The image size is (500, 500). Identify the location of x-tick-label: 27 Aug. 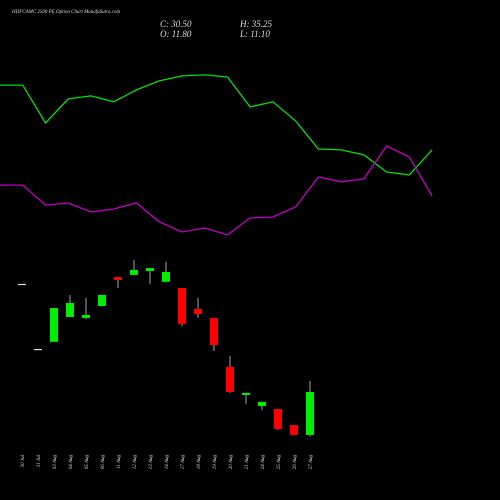
(311, 462).